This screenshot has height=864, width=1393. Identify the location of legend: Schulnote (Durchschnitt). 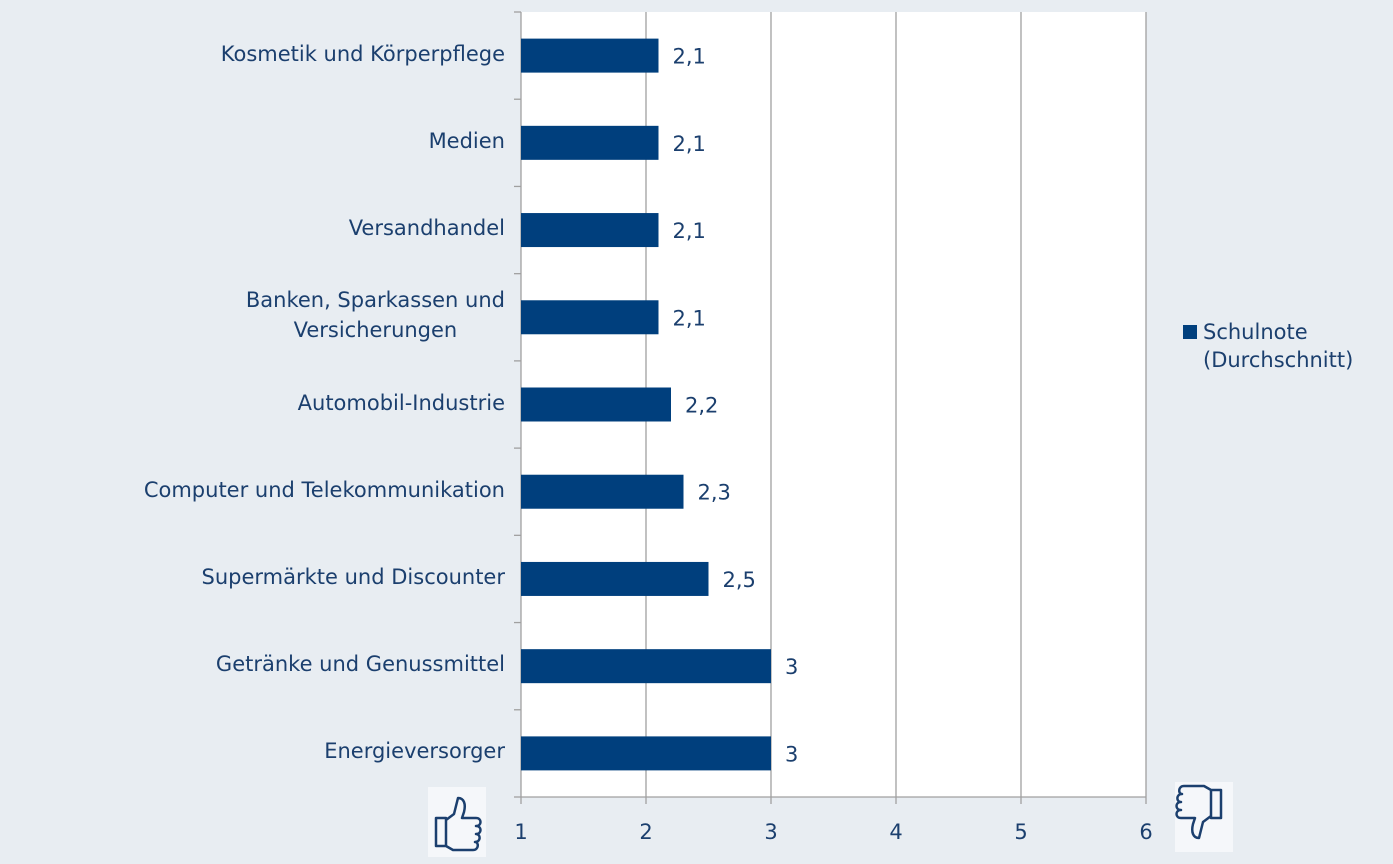
(1288, 346).